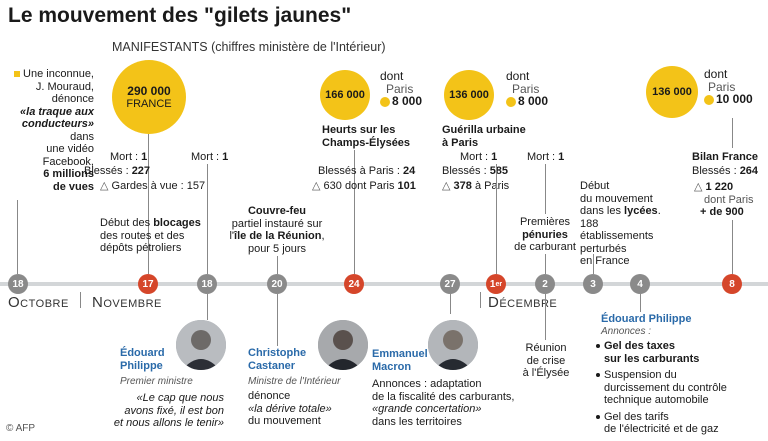 This screenshot has height=441, width=768. Describe the element at coordinates (709, 99) in the screenshot. I see `paris-dot-8dec` at that location.